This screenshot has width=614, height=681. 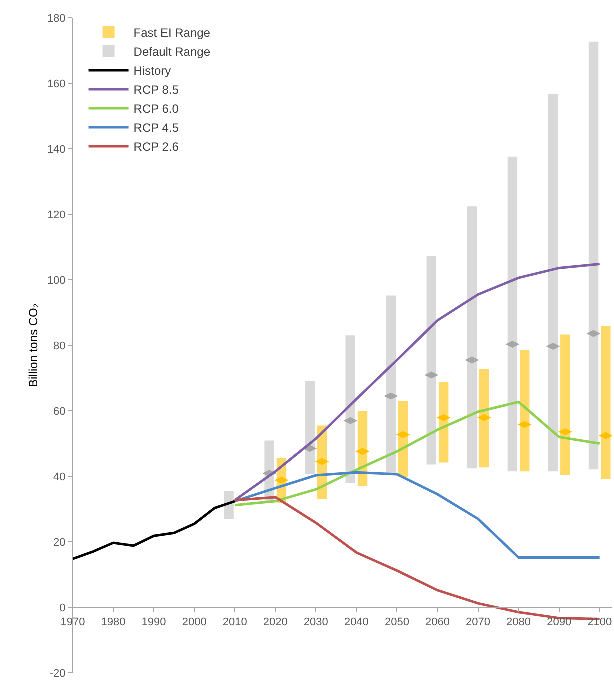 I want to click on y-tick-label: -20, so click(x=58, y=674).